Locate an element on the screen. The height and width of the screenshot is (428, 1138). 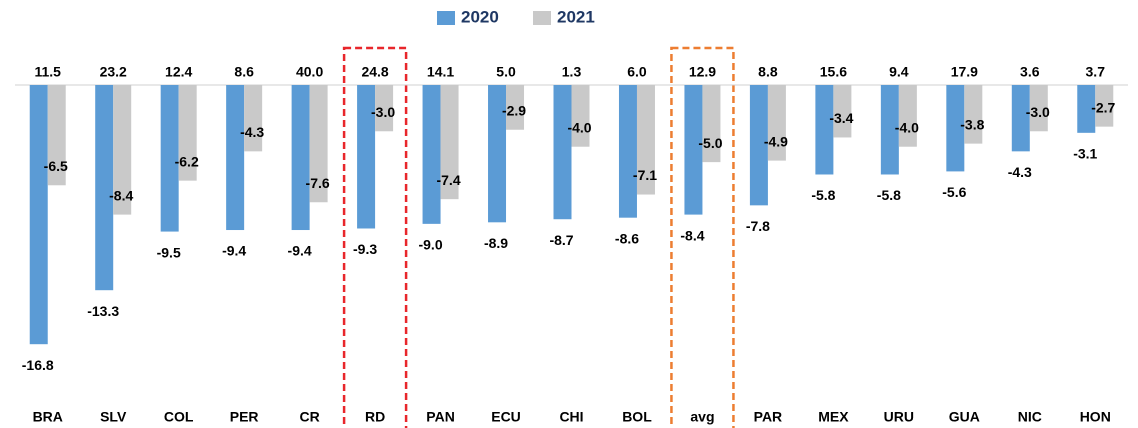
annotation: 1.3 is located at coordinates (572, 72).